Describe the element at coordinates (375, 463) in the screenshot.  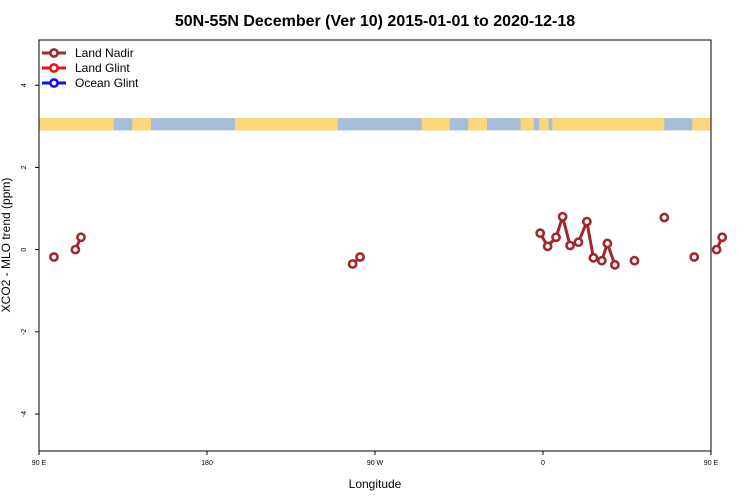
I see `x-tick-label: 90 W` at that location.